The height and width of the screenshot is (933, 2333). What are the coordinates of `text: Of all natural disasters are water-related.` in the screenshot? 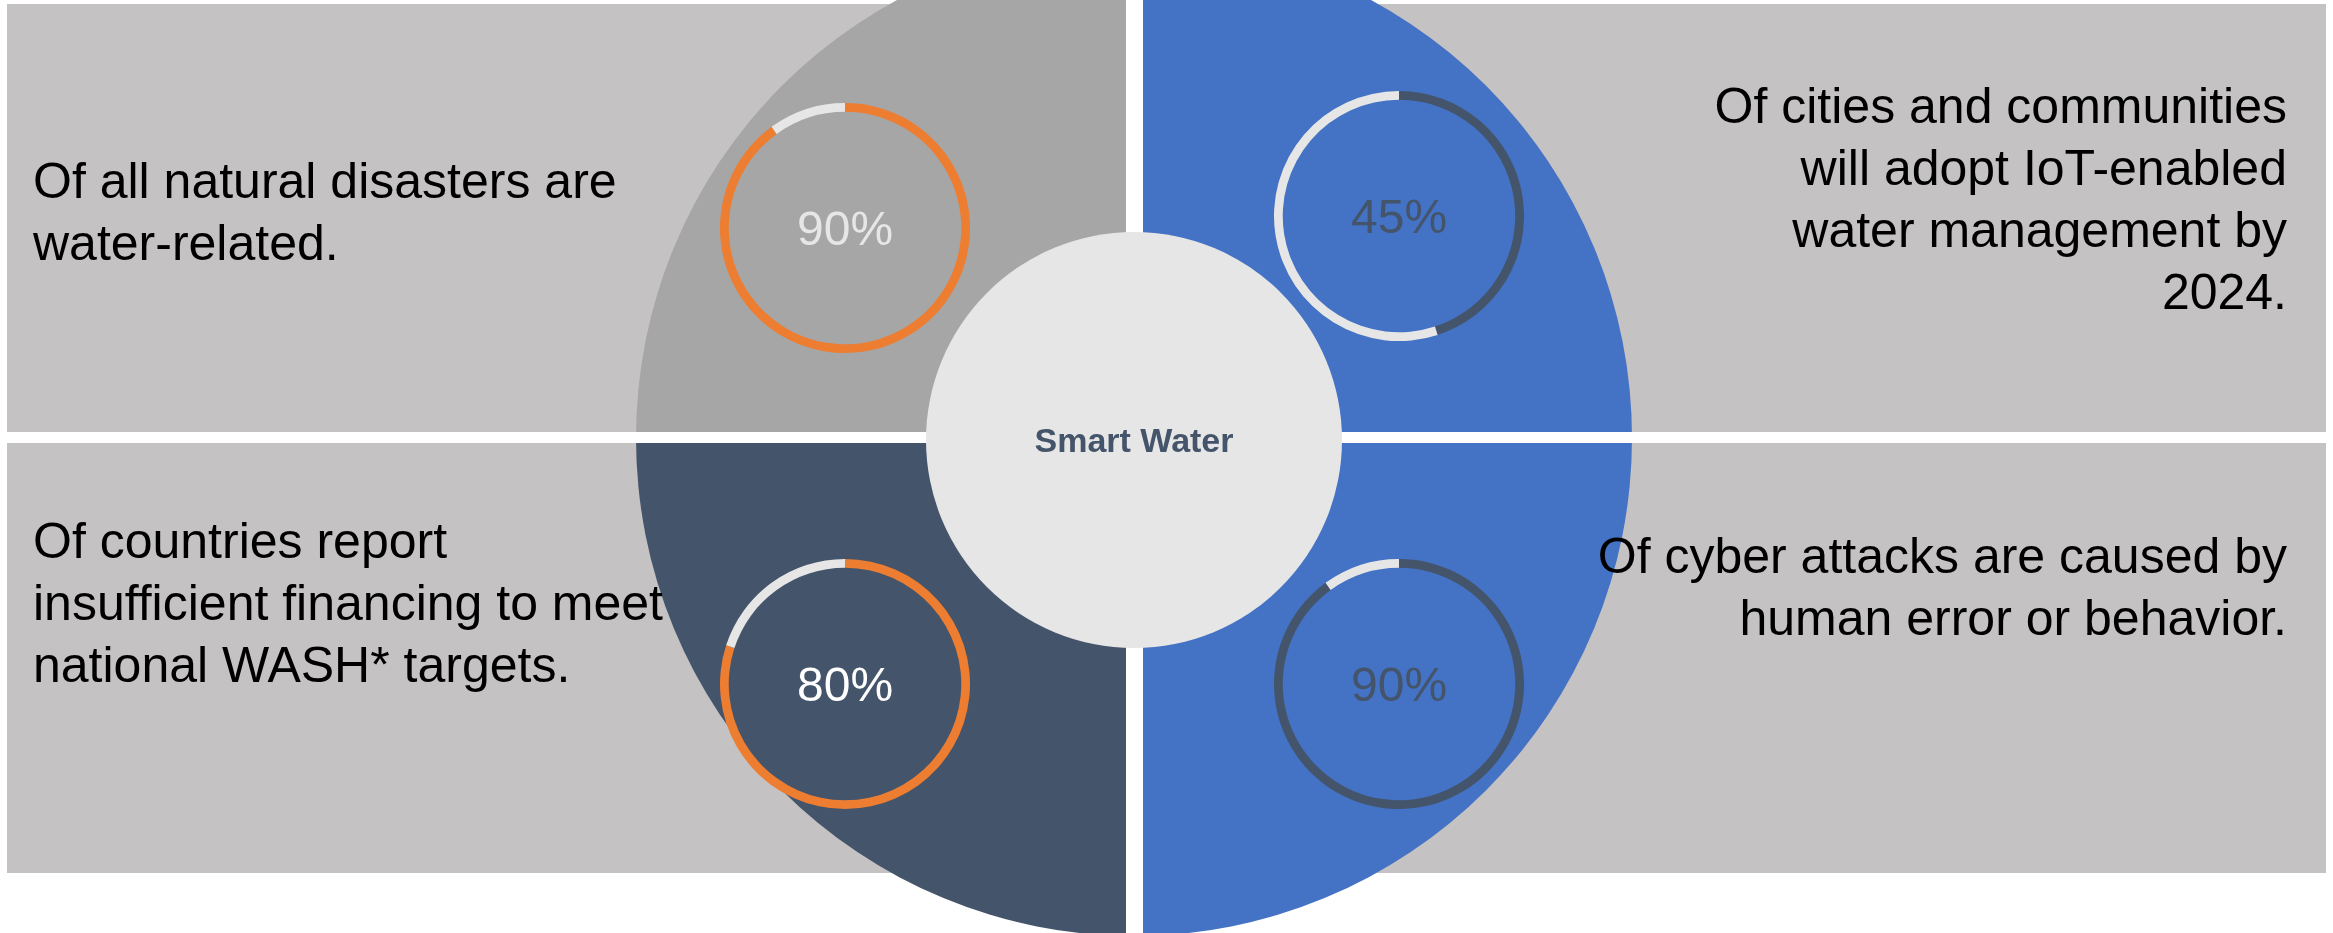 It's located at (325, 212).